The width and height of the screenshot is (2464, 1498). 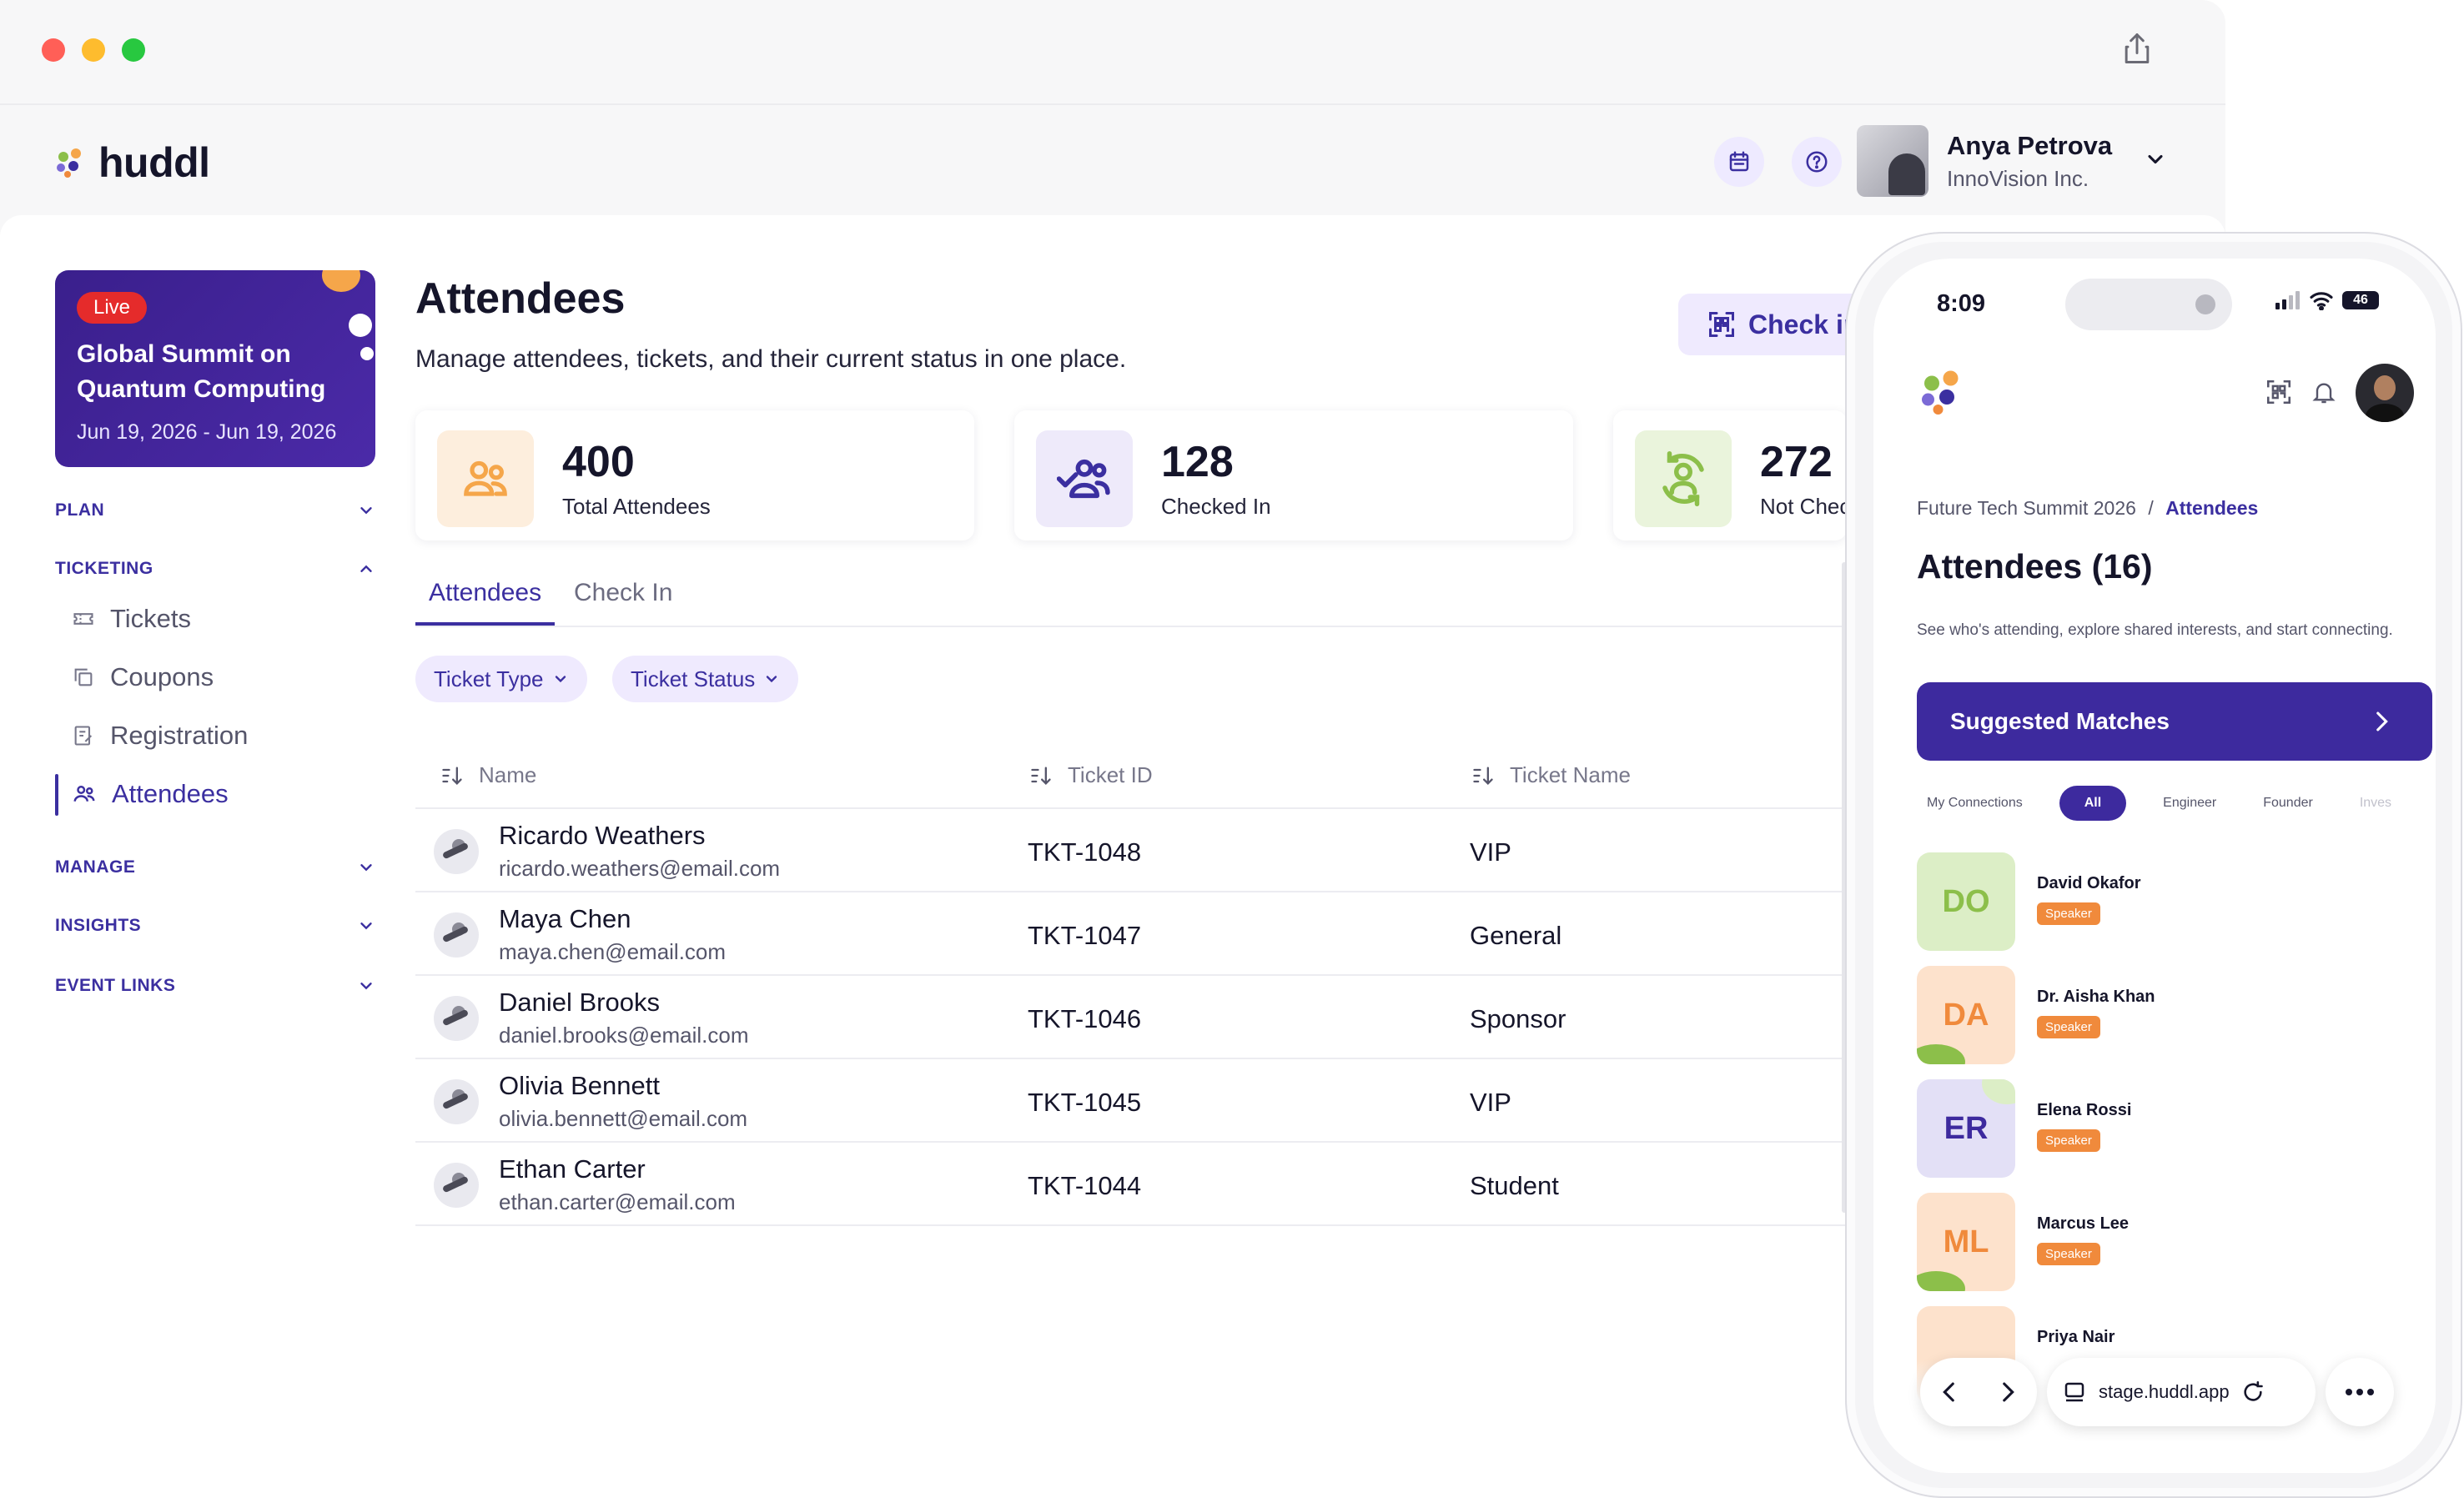 What do you see at coordinates (1132, 603) in the screenshot?
I see `tab-bar: Attendees Check In` at bounding box center [1132, 603].